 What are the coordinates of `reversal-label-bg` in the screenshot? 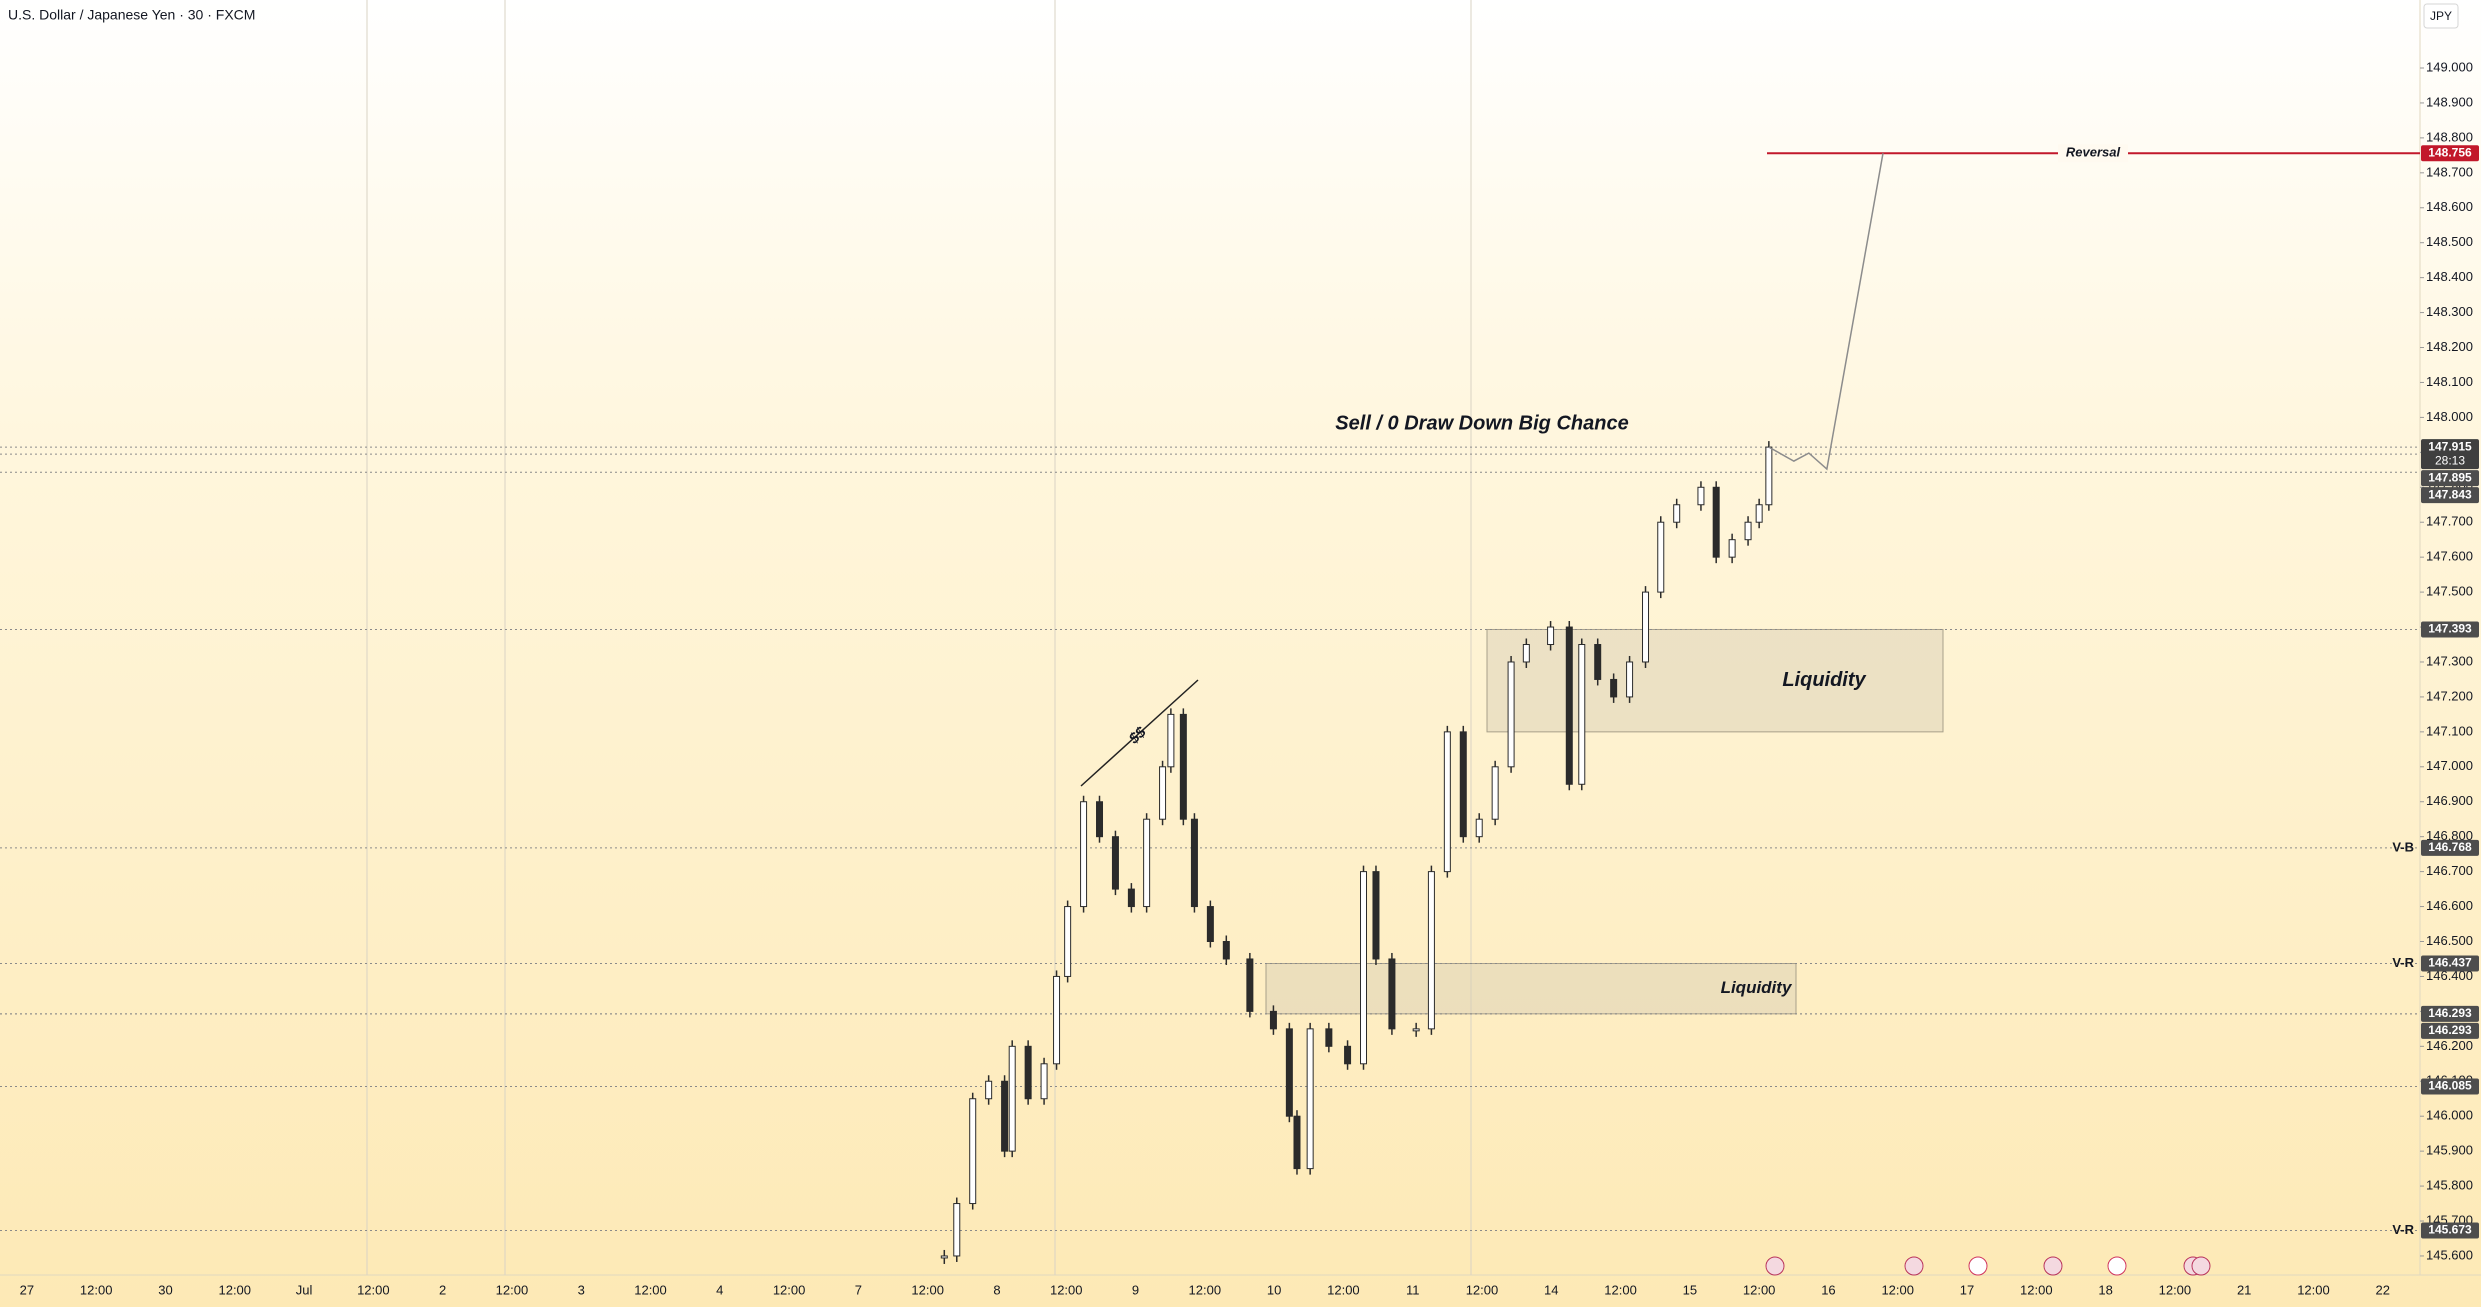 It's located at (2093, 153).